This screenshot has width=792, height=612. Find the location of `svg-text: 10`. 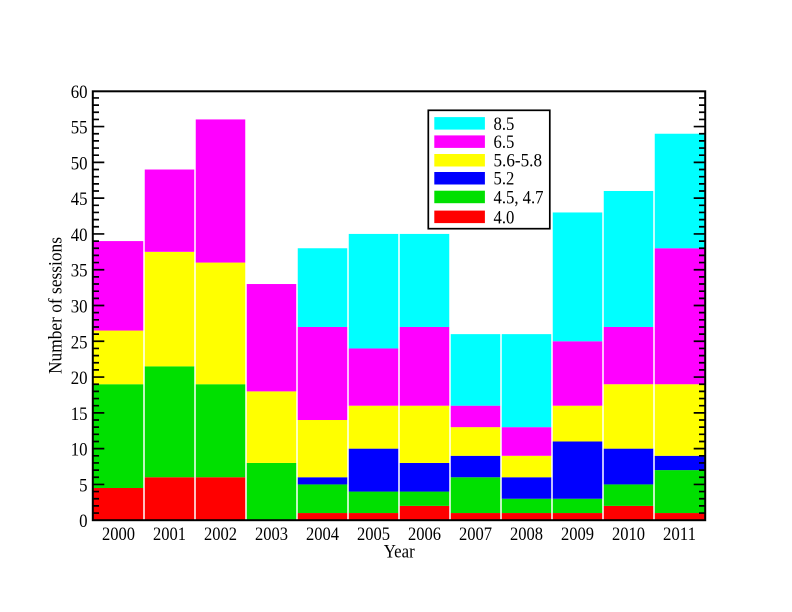

svg-text: 10 is located at coordinates (79, 450).